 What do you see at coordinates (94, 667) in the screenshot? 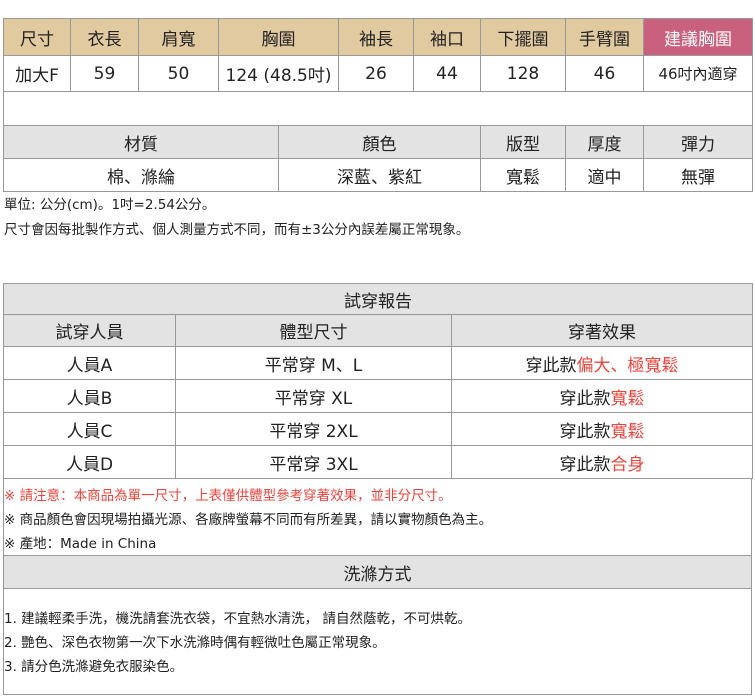
I see `washing-item: 3. 請分色洗滌避免衣服染色。` at bounding box center [94, 667].